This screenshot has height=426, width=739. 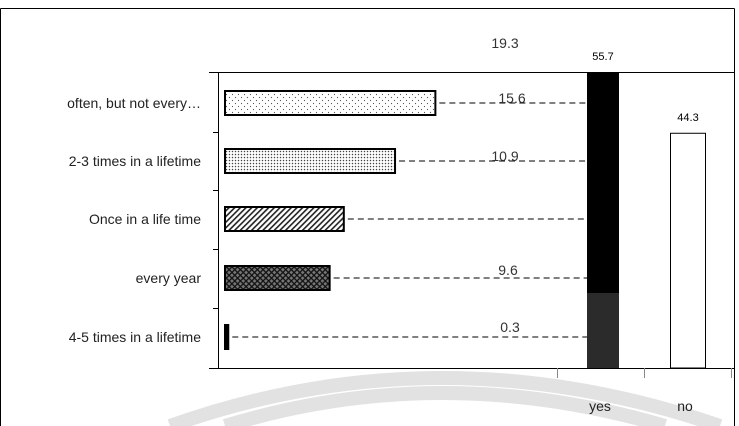 What do you see at coordinates (685, 406) in the screenshot?
I see `category-label: no` at bounding box center [685, 406].